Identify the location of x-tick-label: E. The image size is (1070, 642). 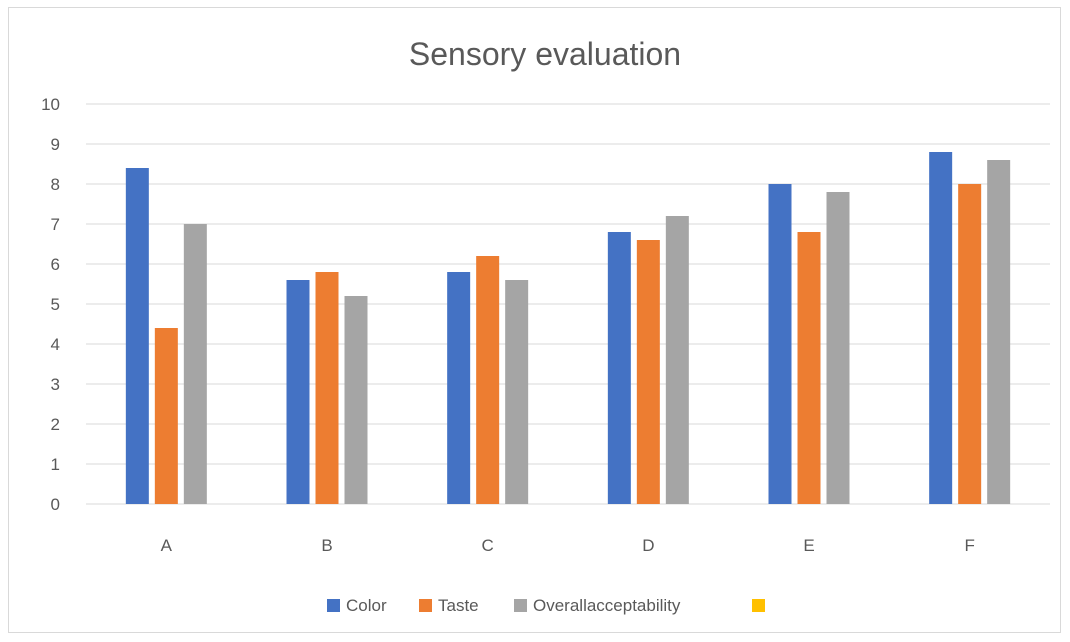
(808, 545).